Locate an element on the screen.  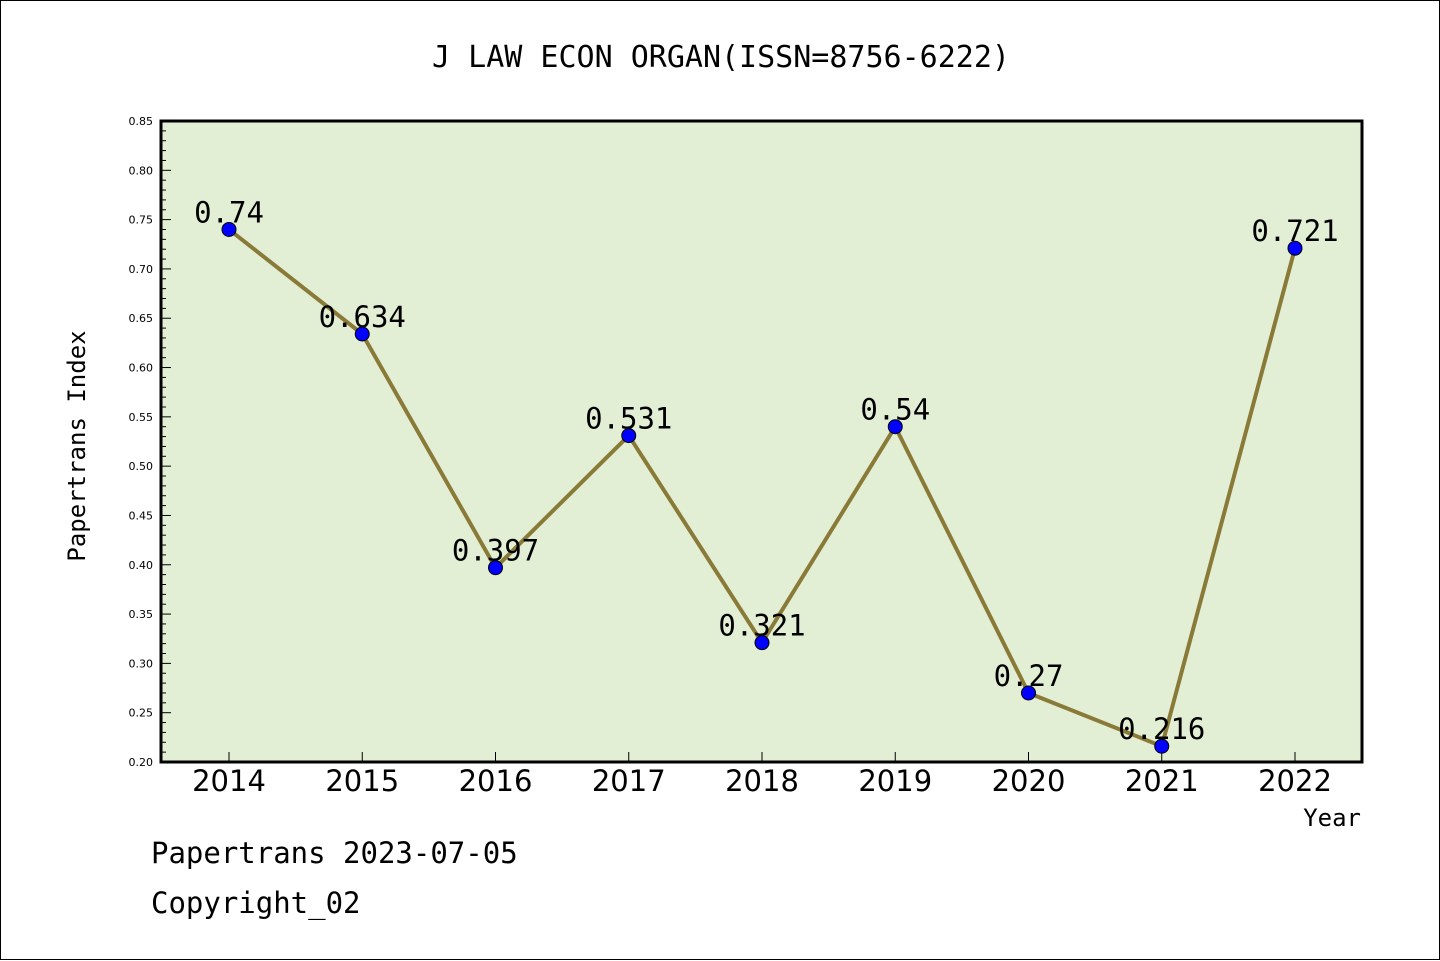
data-label: 0.216 is located at coordinates (1161, 729).